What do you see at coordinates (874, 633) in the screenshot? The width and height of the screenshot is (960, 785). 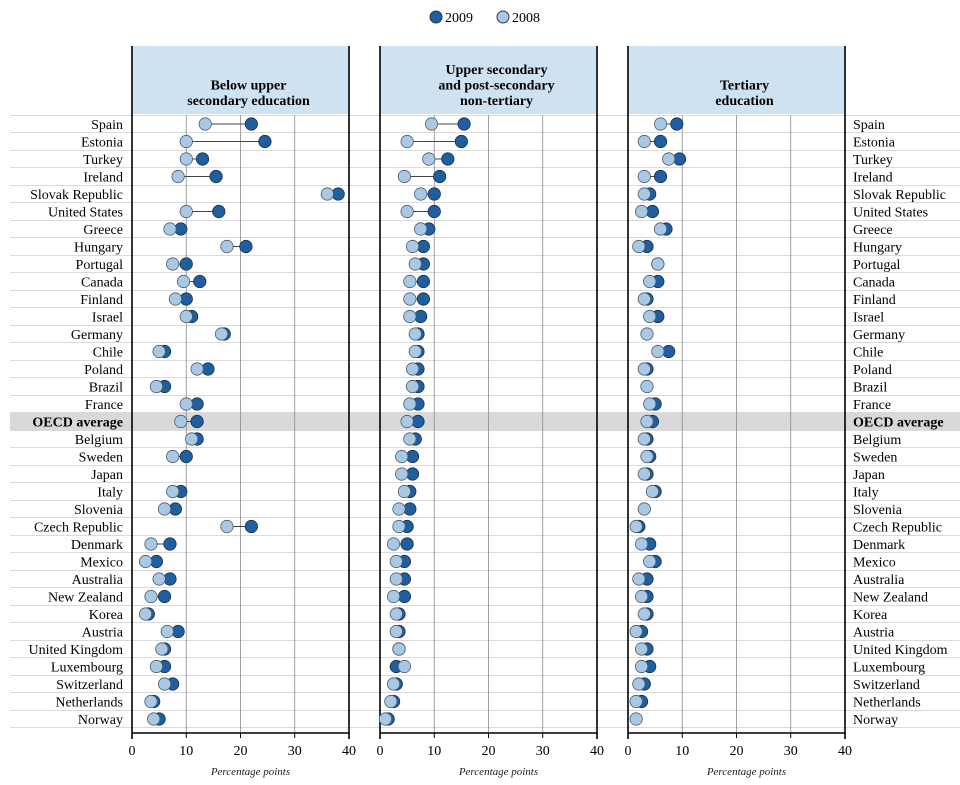 I see `country-label-right-austria: Austria` at bounding box center [874, 633].